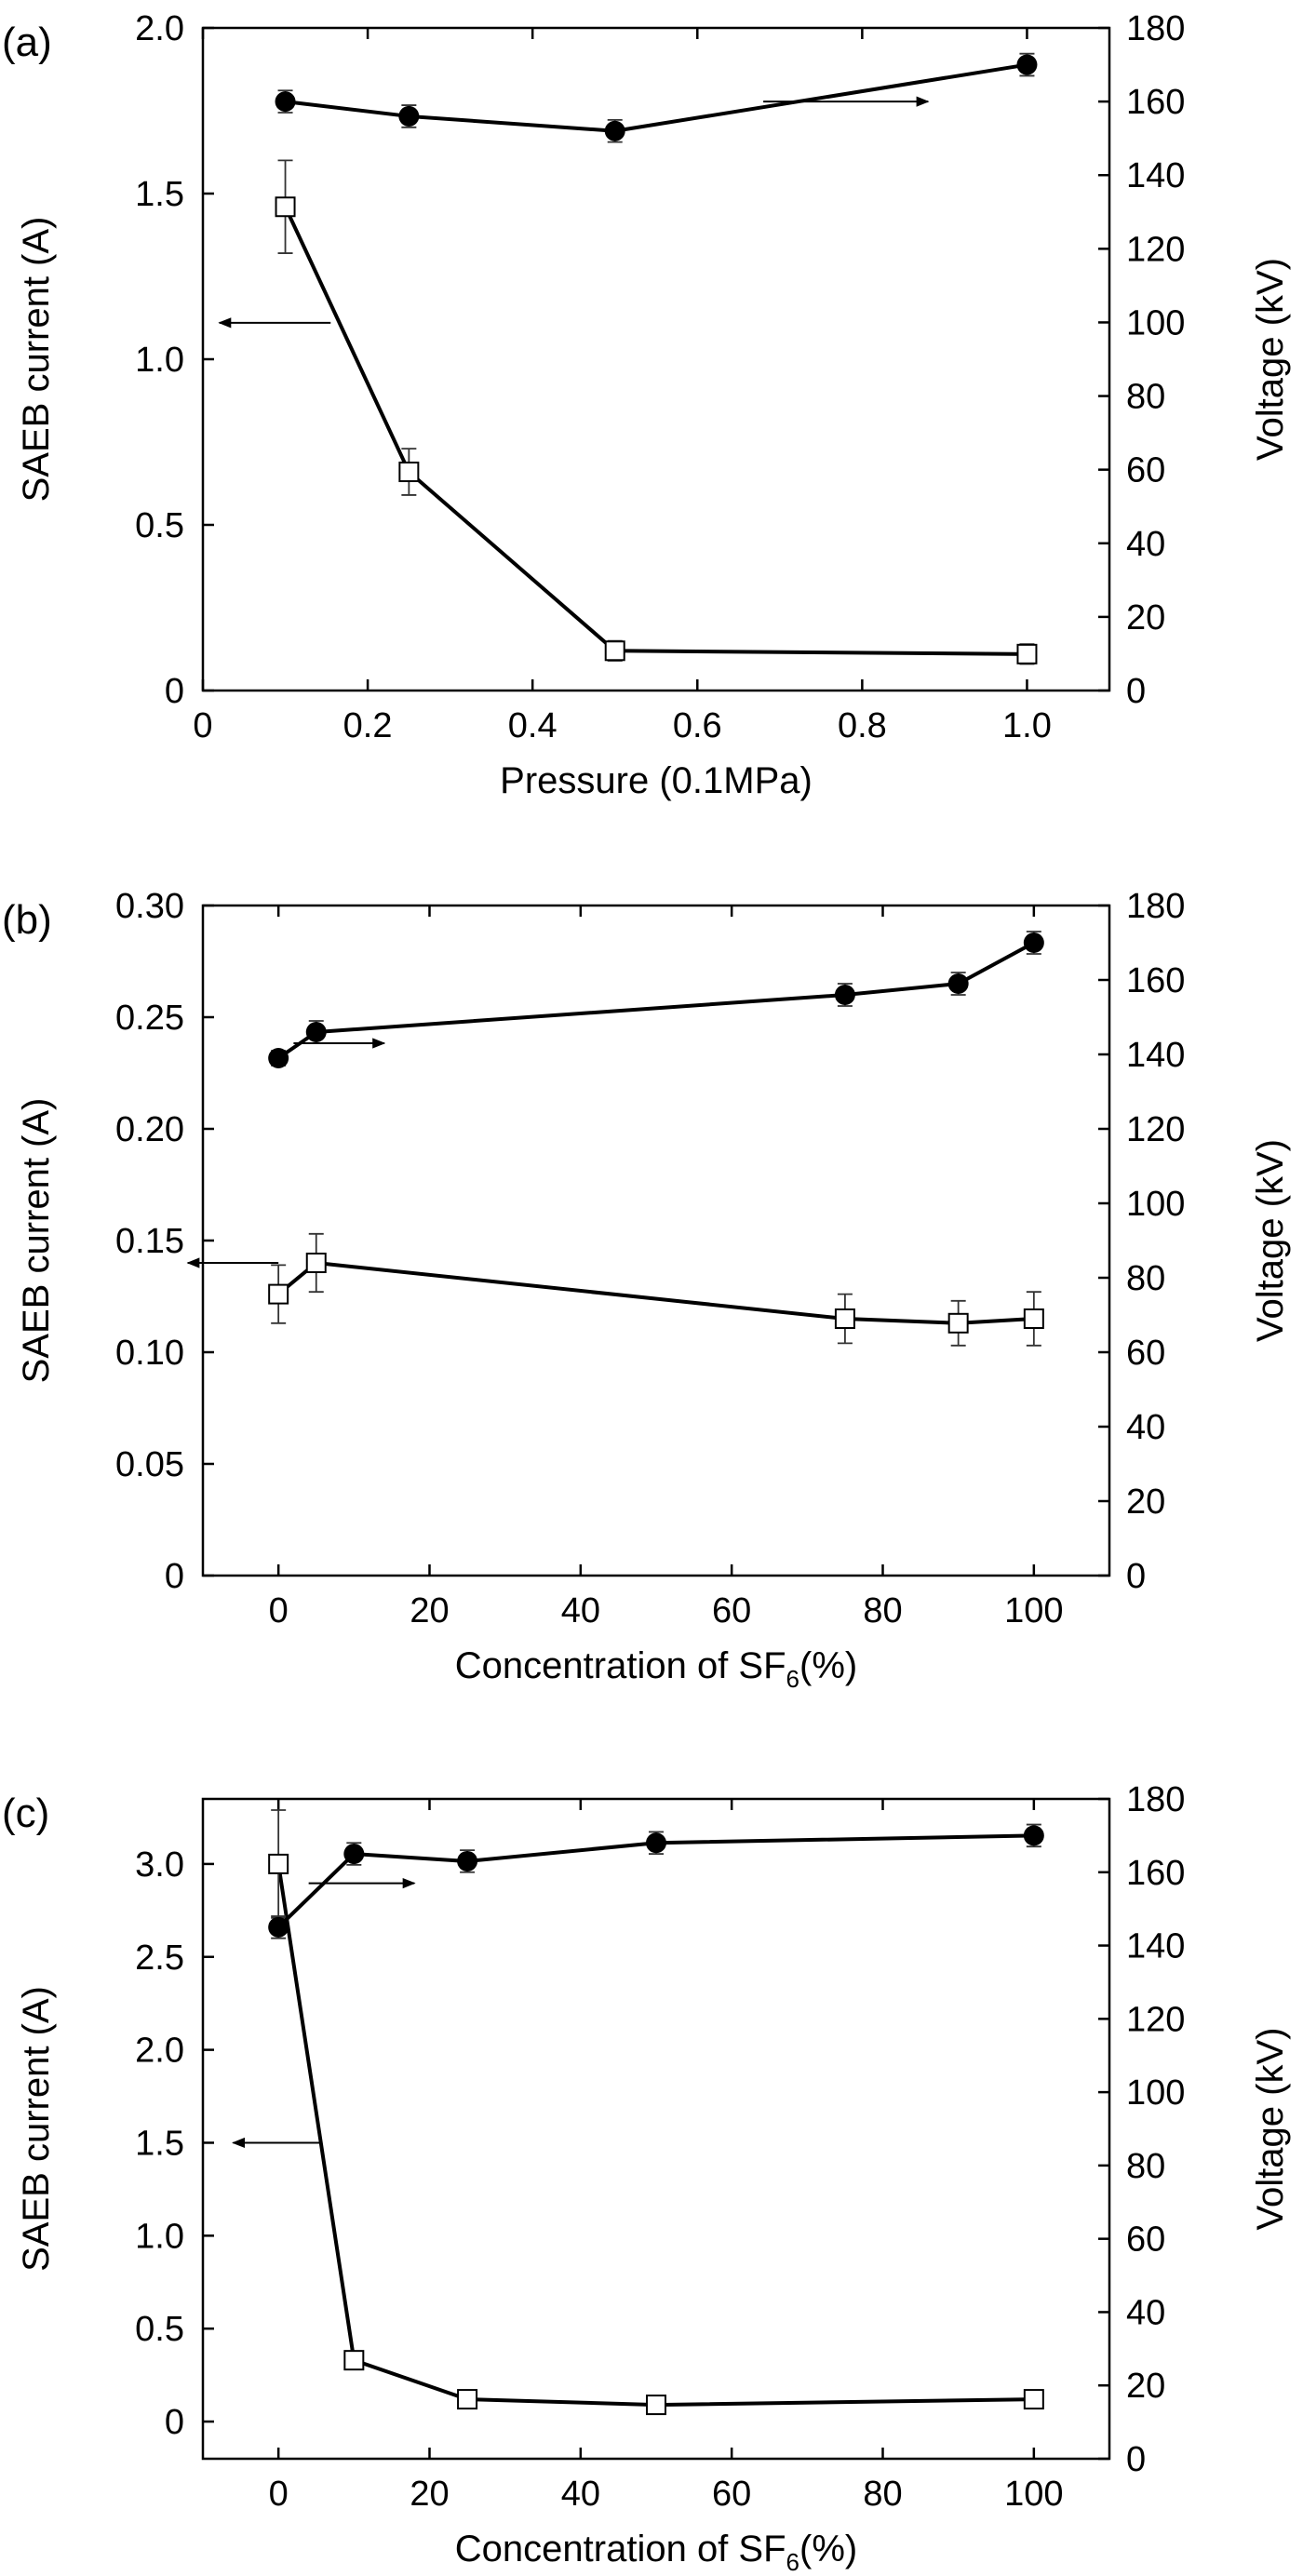 This screenshot has width=1303, height=2576. What do you see at coordinates (1027, 725) in the screenshot?
I see `x-tick-label: 1.0` at bounding box center [1027, 725].